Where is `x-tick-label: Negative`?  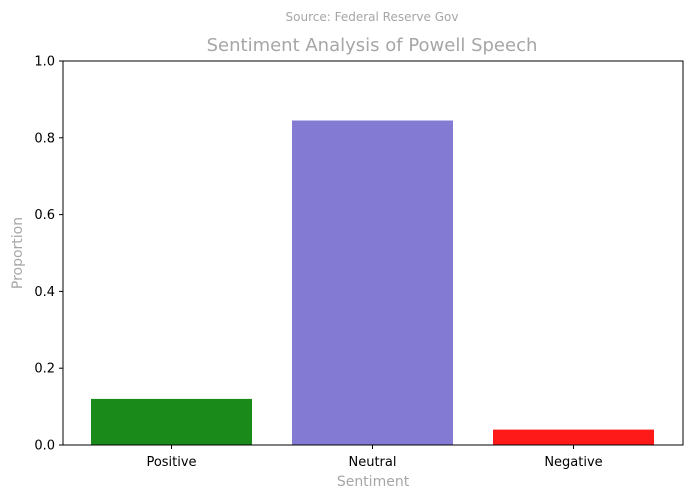
x-tick-label: Negative is located at coordinates (573, 462).